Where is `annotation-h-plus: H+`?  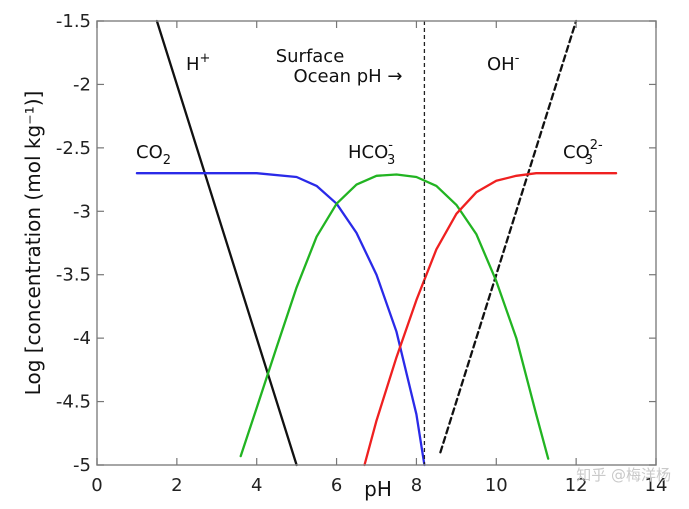 annotation-h-plus: H+ is located at coordinates (198, 63).